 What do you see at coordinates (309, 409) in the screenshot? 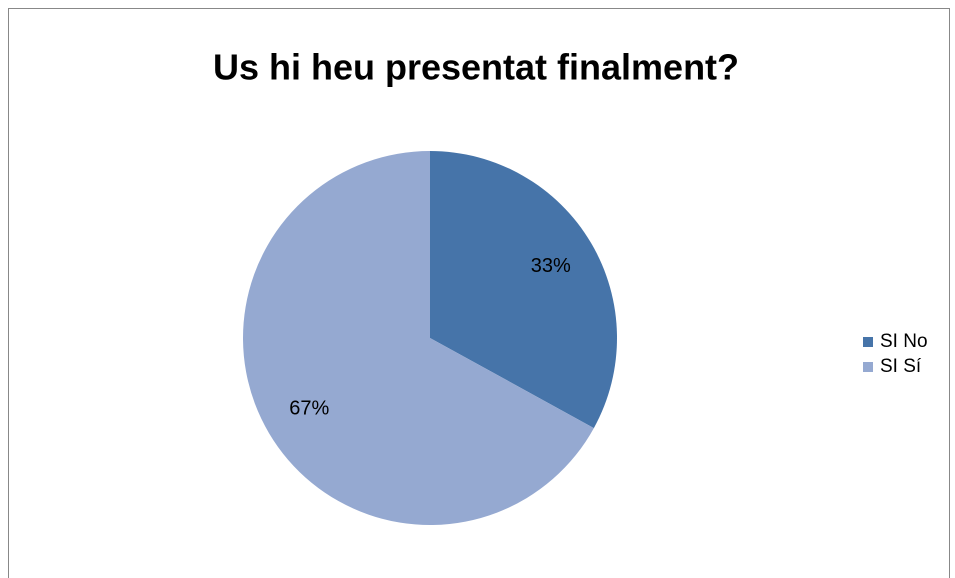
I see `data-label: 67%` at bounding box center [309, 409].